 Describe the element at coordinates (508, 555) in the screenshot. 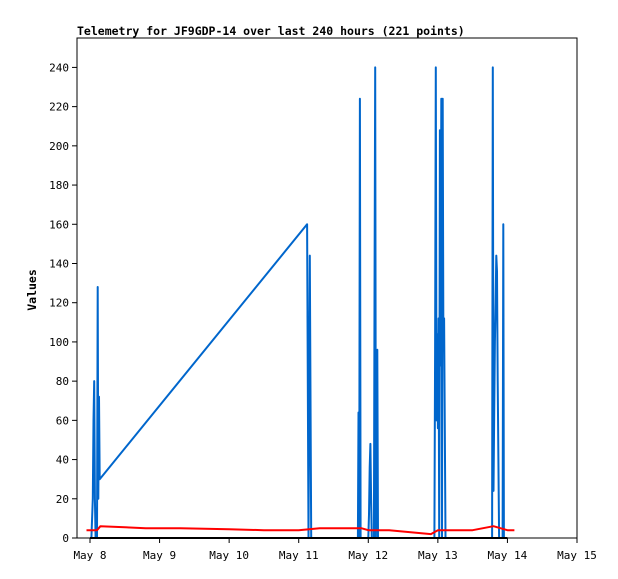

I see `x-tick-label: May 14` at that location.